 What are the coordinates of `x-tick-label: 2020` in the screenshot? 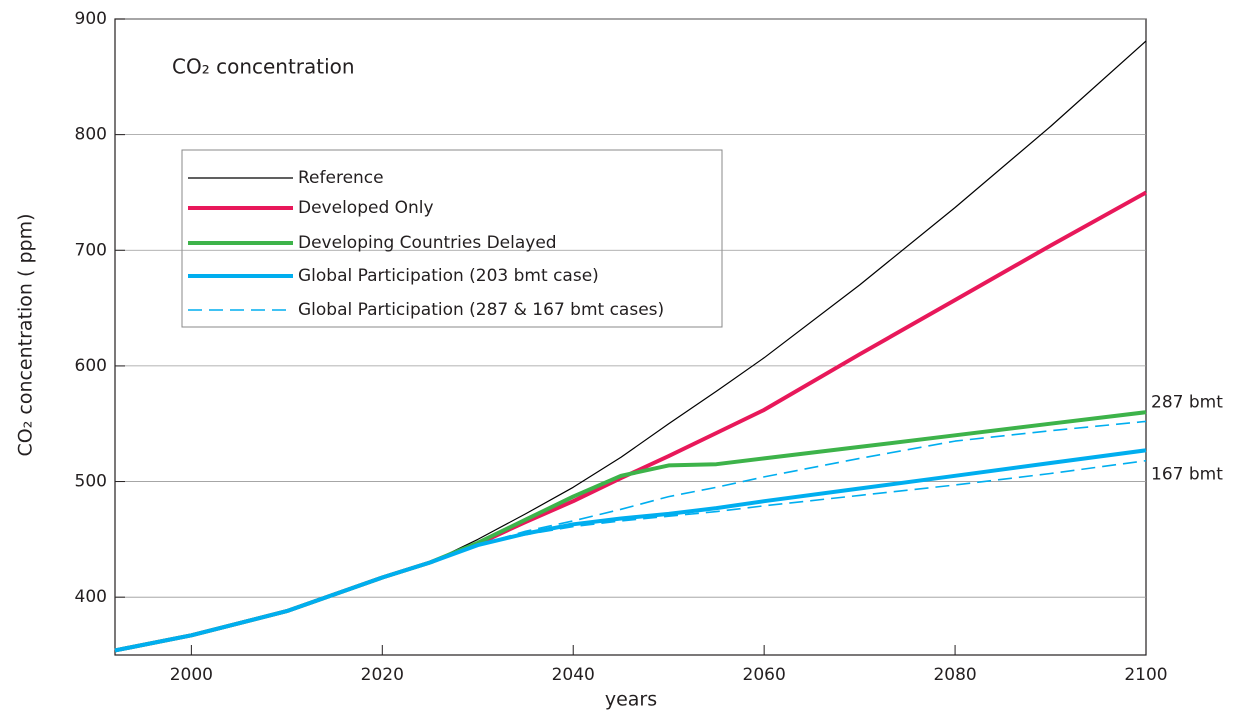 It's located at (382, 675).